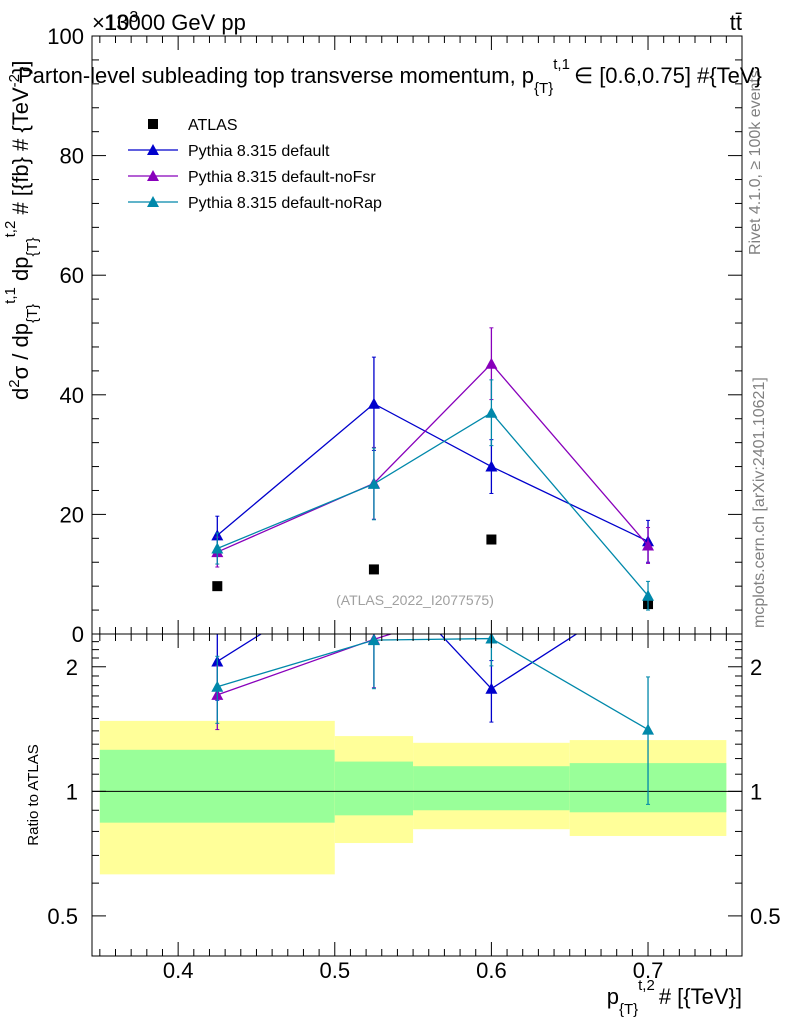 This screenshot has height=1024, width=786. What do you see at coordinates (72, 275) in the screenshot?
I see `y-tick-label: 60` at bounding box center [72, 275].